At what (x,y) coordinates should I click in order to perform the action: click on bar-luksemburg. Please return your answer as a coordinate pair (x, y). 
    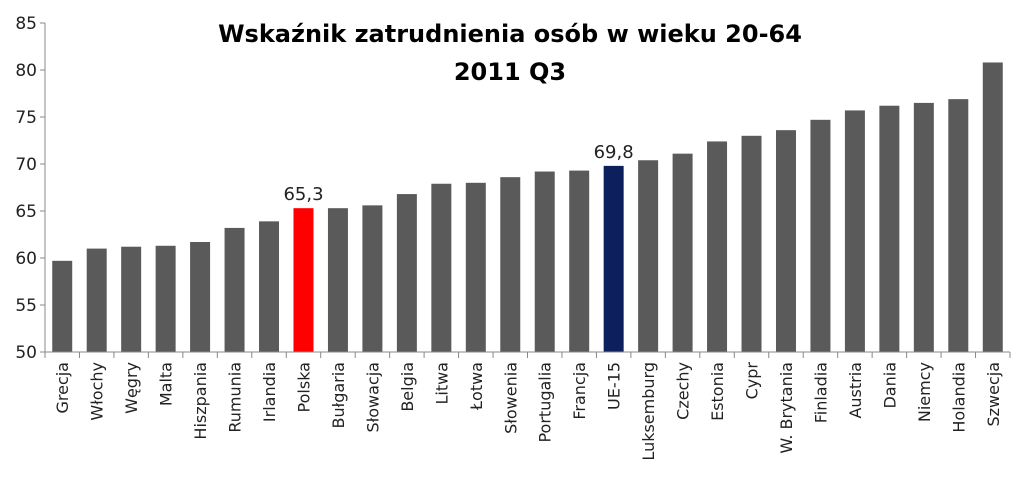
    Looking at the image, I should click on (648, 256).